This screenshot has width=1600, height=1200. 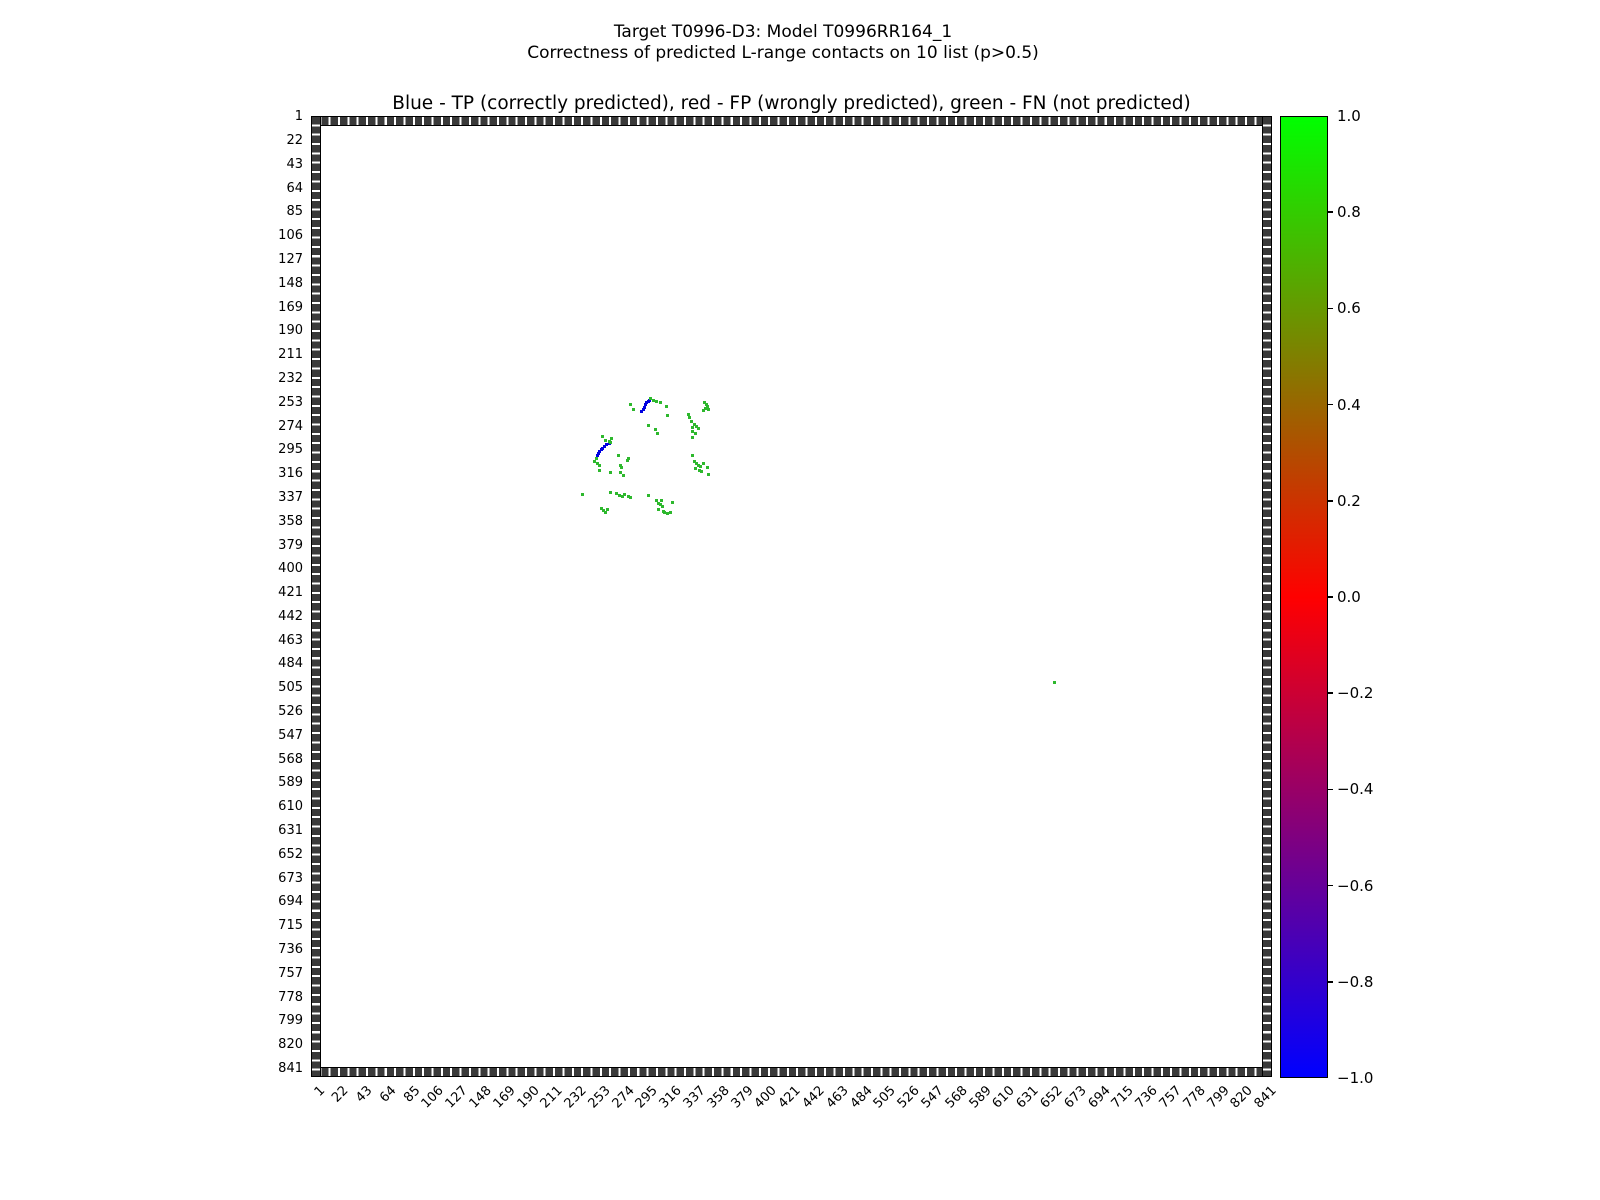 What do you see at coordinates (1075, 1097) in the screenshot?
I see `x-tick-label: 673` at bounding box center [1075, 1097].